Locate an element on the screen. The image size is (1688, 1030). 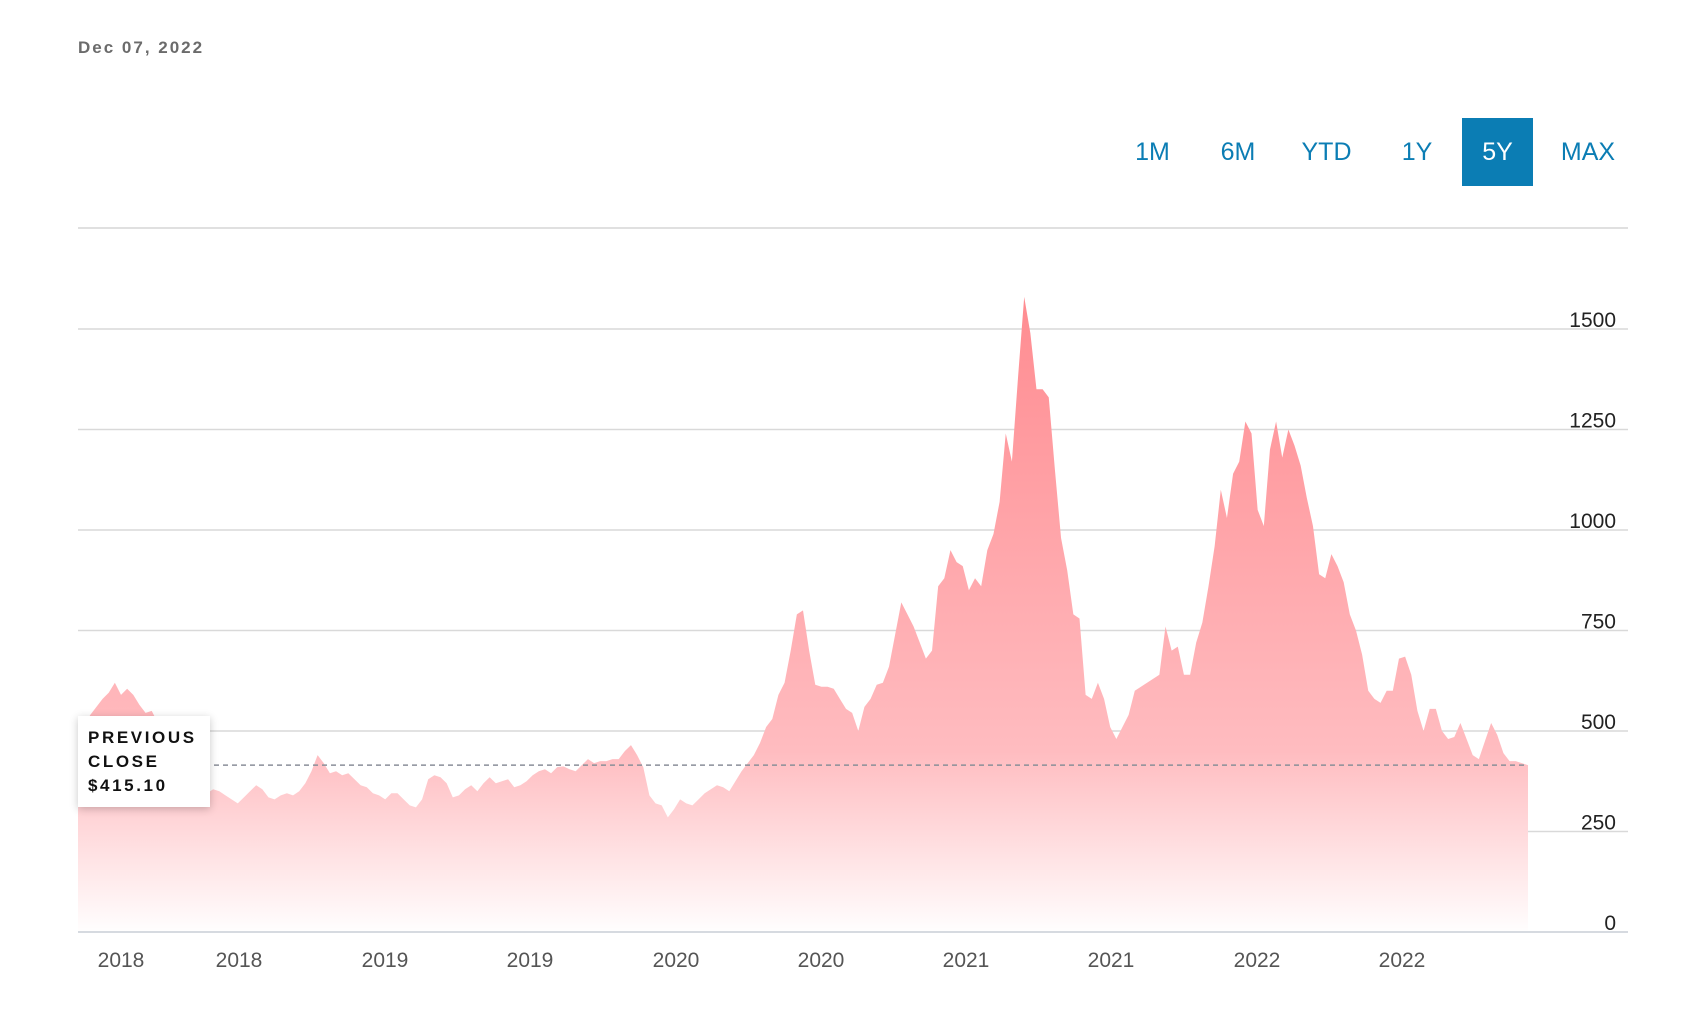
range-1m-button: 1M is located at coordinates (1152, 152).